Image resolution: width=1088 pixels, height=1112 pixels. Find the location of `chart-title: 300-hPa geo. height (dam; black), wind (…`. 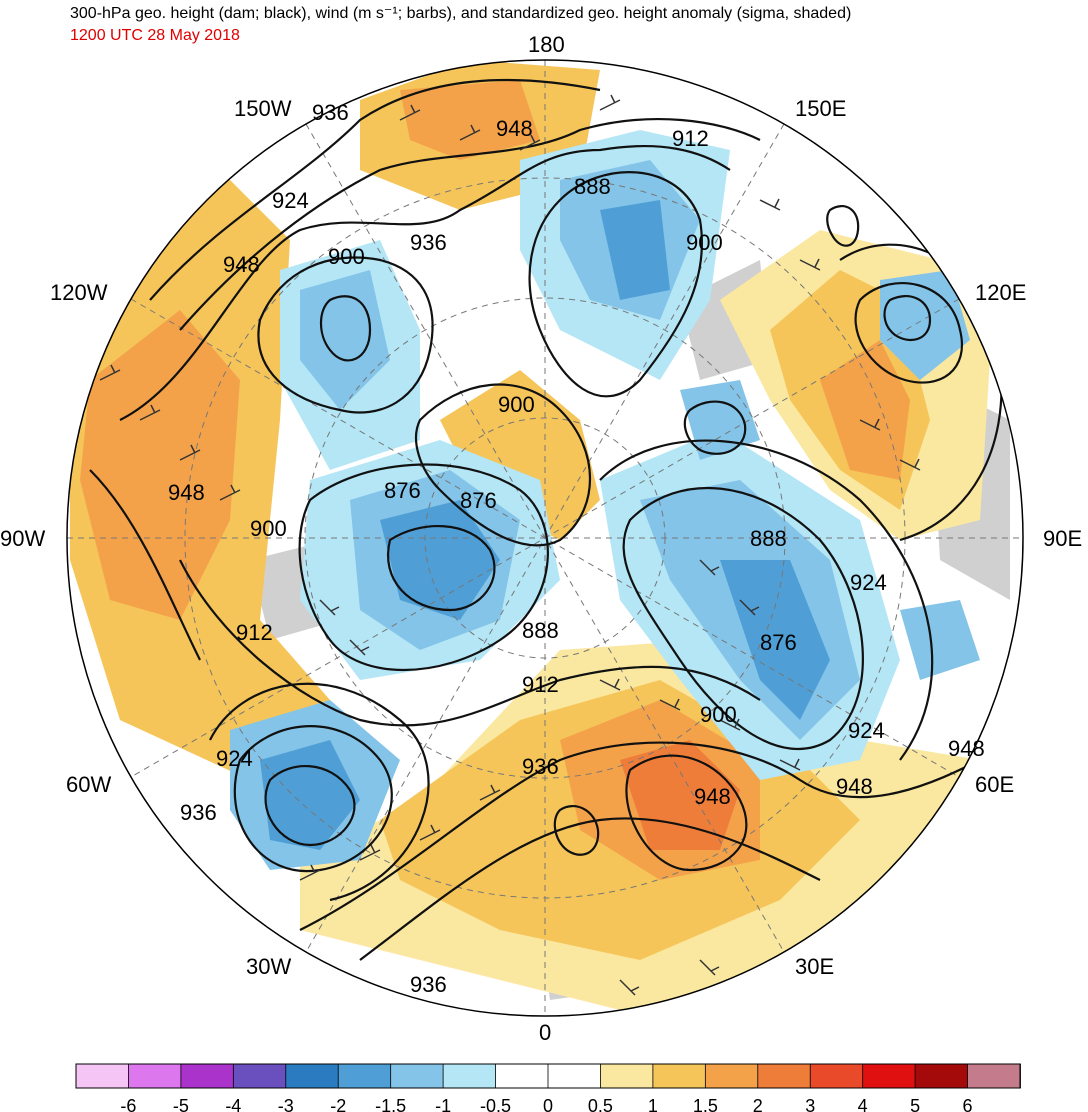

chart-title: 300-hPa geo. height (dam; black), wind (… is located at coordinates (461, 13).